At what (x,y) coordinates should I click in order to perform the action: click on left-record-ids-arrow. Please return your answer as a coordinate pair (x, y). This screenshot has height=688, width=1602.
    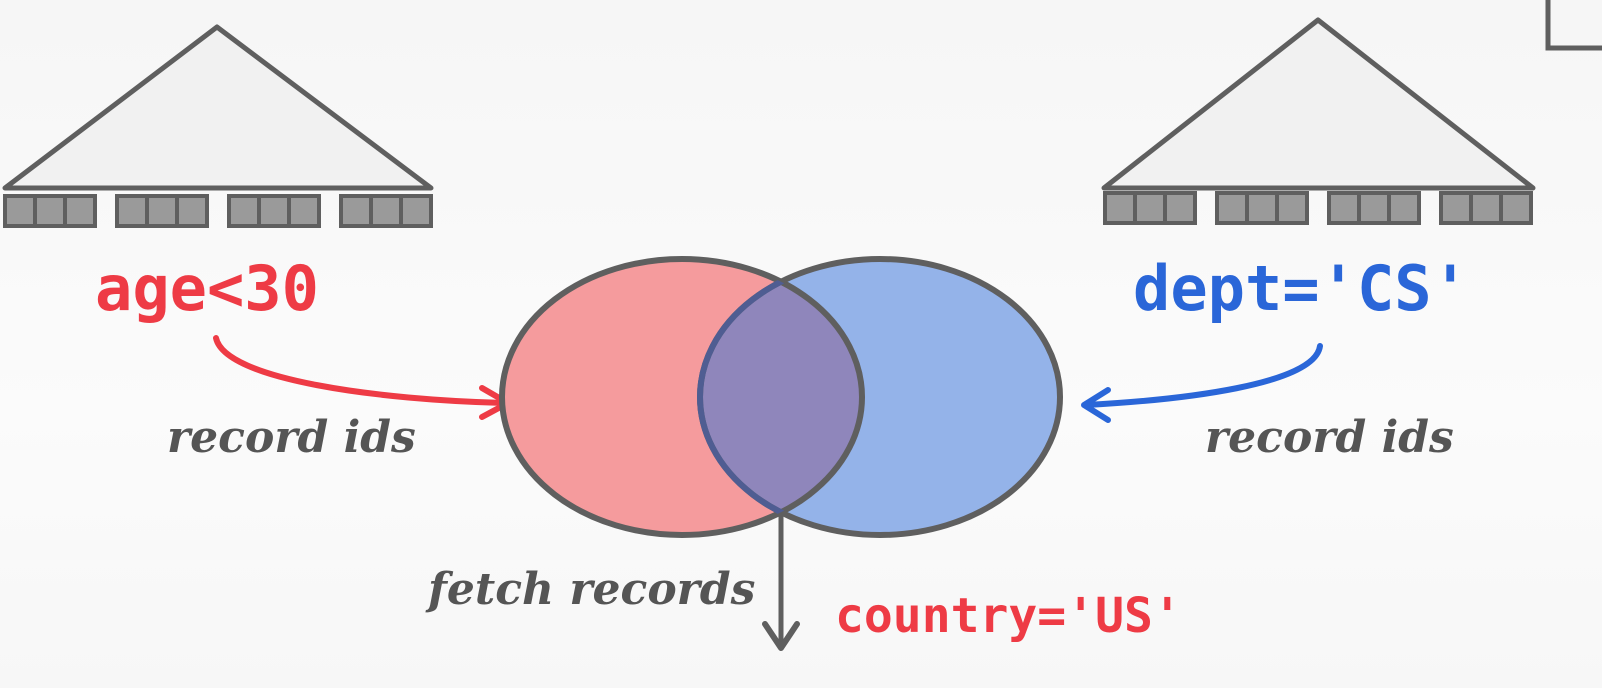
    Looking at the image, I should click on (362, 377).